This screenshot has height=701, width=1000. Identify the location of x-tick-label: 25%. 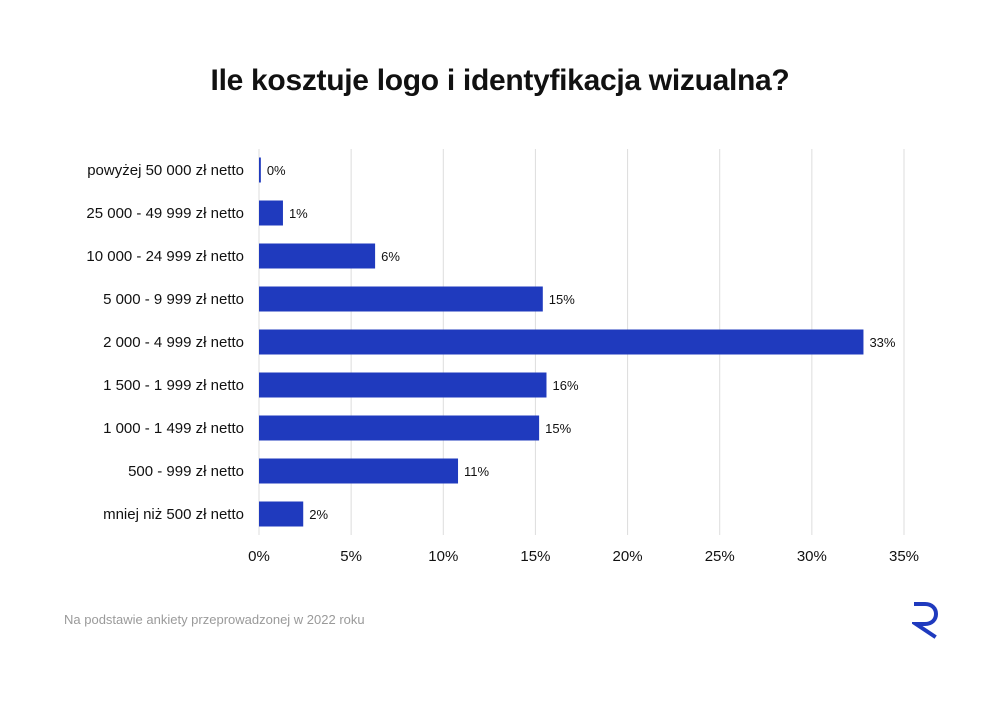
(720, 556).